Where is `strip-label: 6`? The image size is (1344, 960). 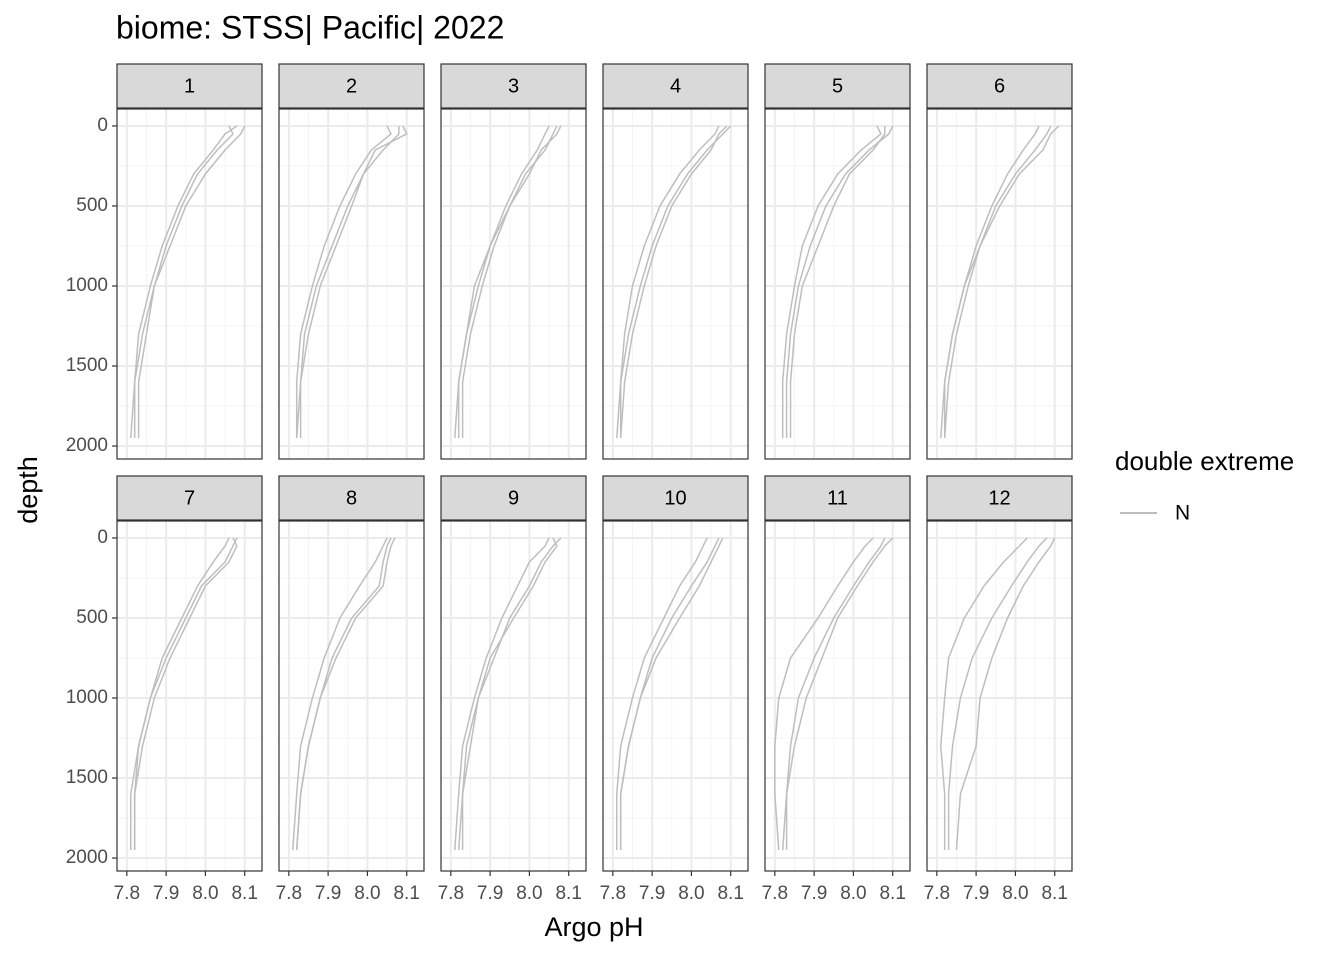 strip-label: 6 is located at coordinates (999, 86).